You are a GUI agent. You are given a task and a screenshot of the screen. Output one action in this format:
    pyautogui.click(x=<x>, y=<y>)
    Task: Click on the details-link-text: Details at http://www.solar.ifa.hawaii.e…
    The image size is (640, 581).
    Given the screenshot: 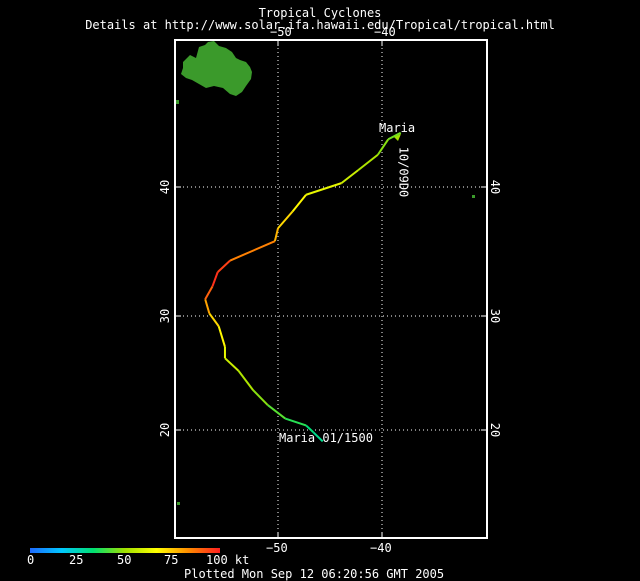 What is the action you would take?
    pyautogui.click(x=320, y=25)
    